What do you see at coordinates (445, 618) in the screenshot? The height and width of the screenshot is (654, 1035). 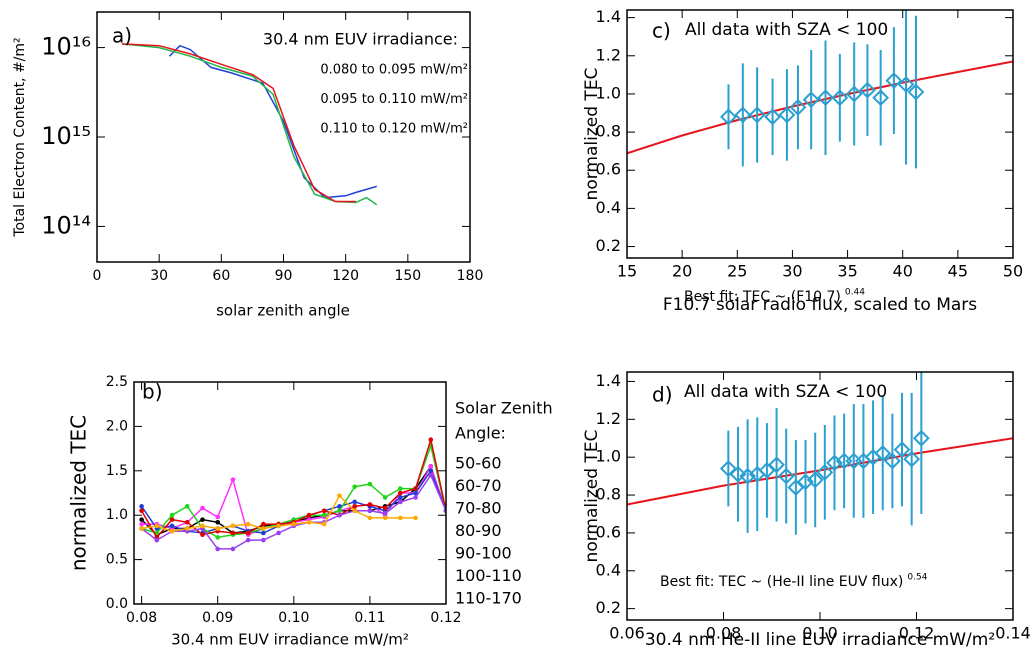 I see `x-tick-label: 0.12` at bounding box center [445, 618].